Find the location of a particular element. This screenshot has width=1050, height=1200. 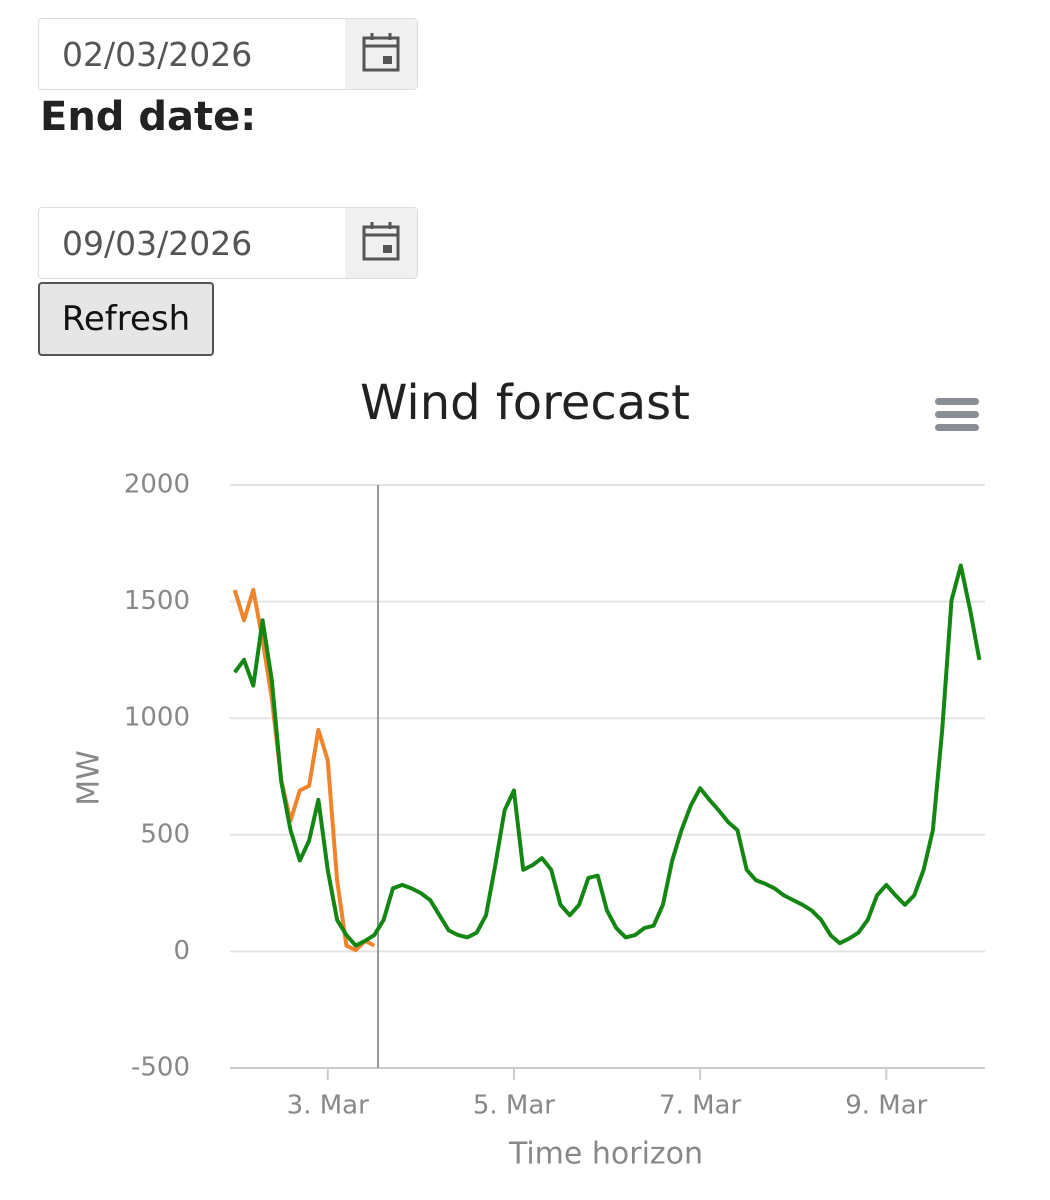

start-date-input: 02/03/2026 is located at coordinates (228, 54).